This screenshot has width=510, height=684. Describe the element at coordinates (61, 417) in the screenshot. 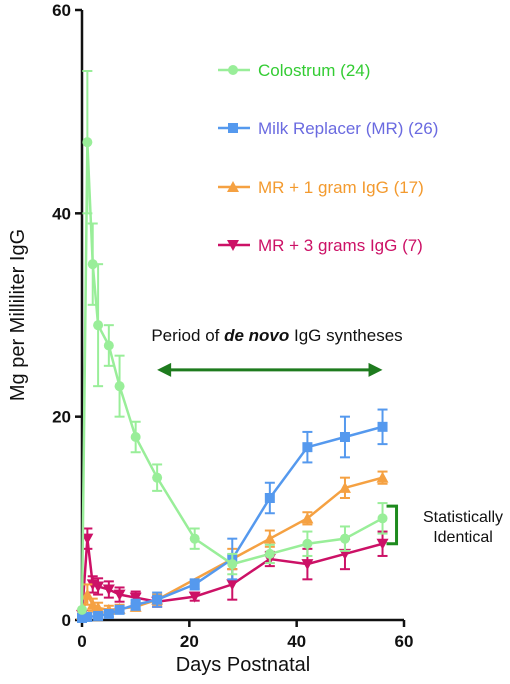

I see `y-tick-label: 20` at that location.